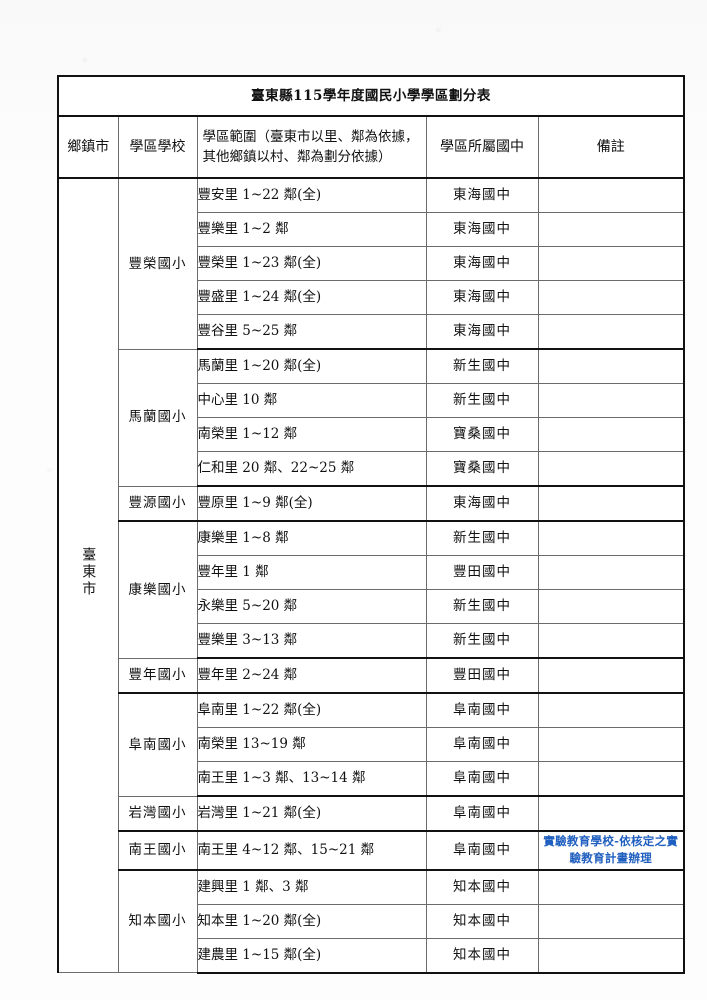 This screenshot has width=707, height=1000. Describe the element at coordinates (297, 157) in the screenshot. I see `column-header-scope-line2: 其他鄉鎮以村、鄰為劃分依據）` at that location.